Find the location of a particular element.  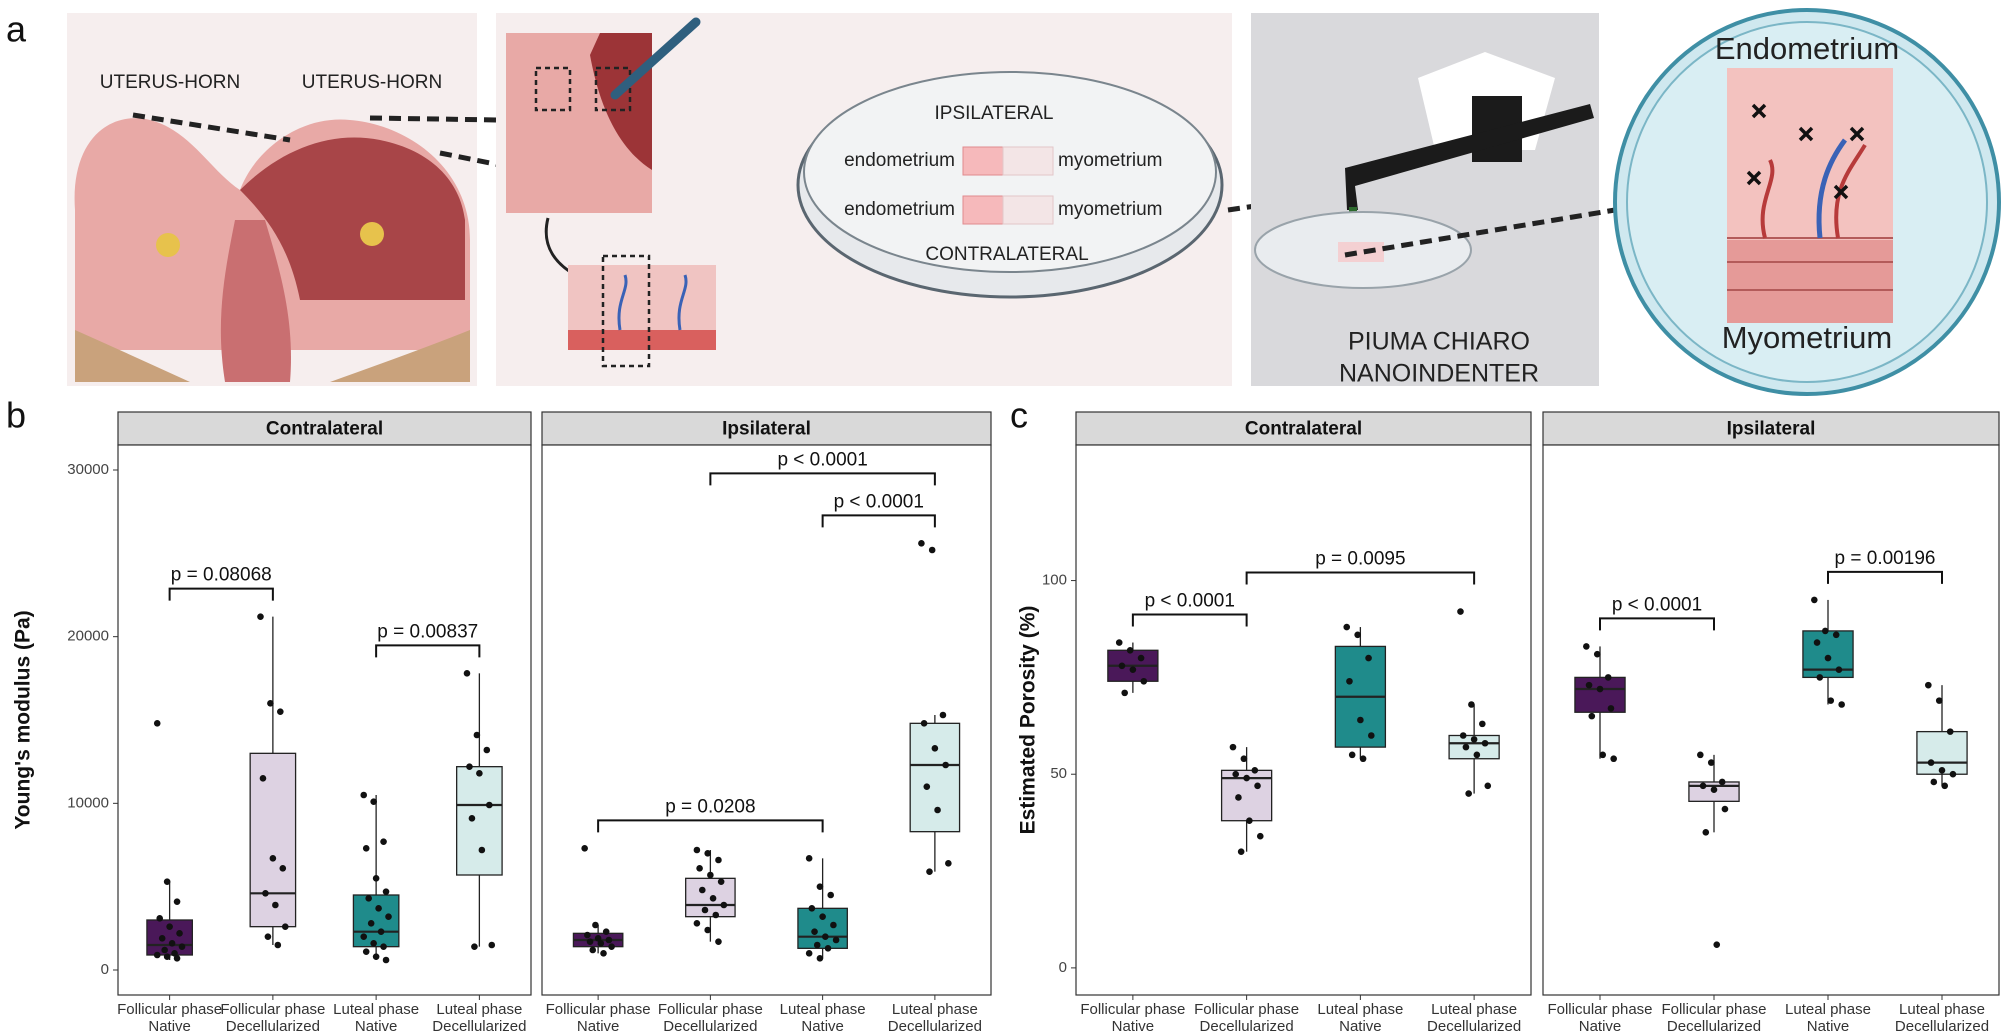

crop-box is located at coordinates (553, 89).